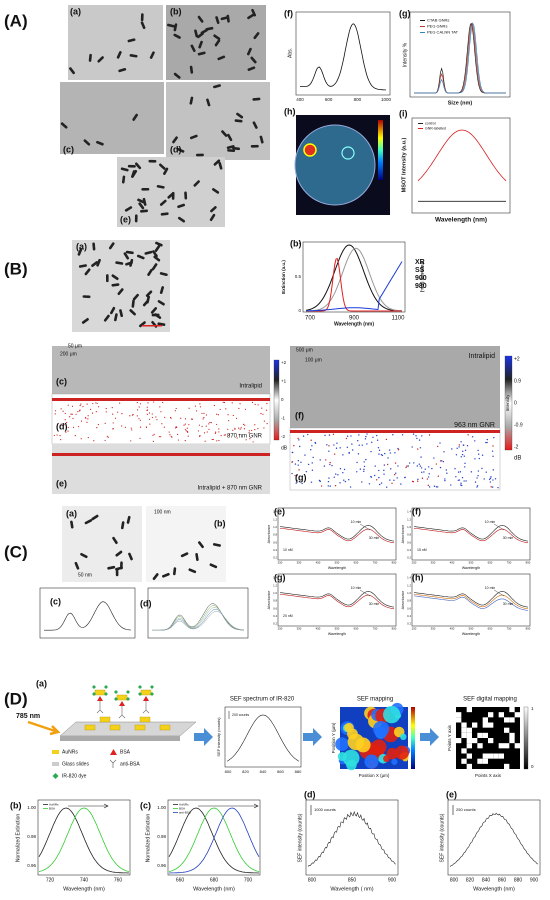 Image resolution: width=550 pixels, height=900 pixels. Describe the element at coordinates (356, 563) in the screenshot. I see `x-tick-label: 650` at that location.